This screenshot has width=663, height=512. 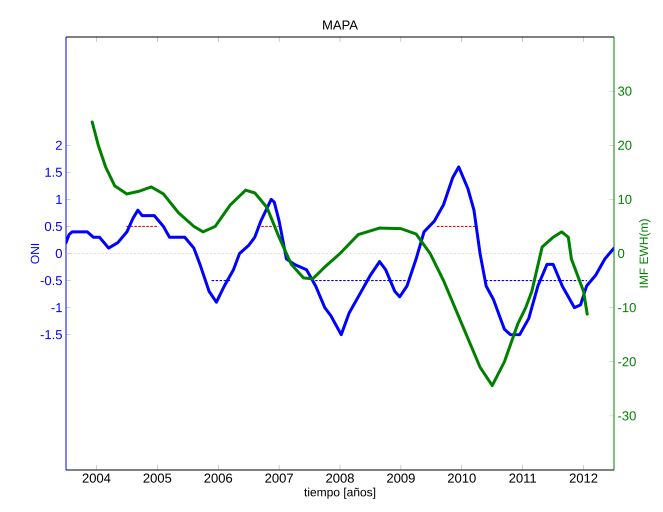 I want to click on y-axis-title: ONI, so click(x=35, y=254).